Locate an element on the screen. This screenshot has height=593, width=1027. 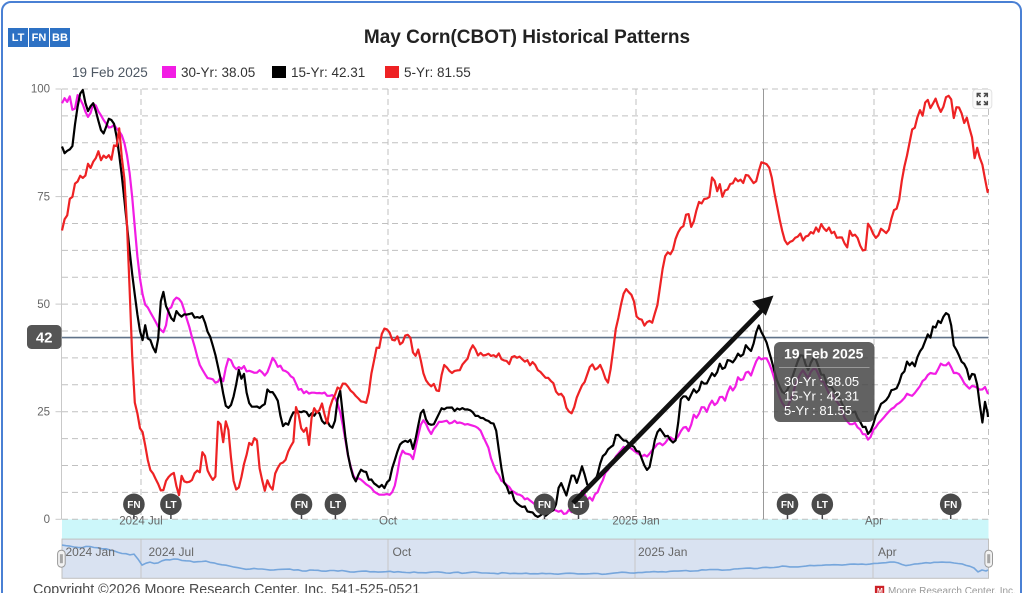
svg-text: 15-Yr : 42.31 is located at coordinates (821, 396).